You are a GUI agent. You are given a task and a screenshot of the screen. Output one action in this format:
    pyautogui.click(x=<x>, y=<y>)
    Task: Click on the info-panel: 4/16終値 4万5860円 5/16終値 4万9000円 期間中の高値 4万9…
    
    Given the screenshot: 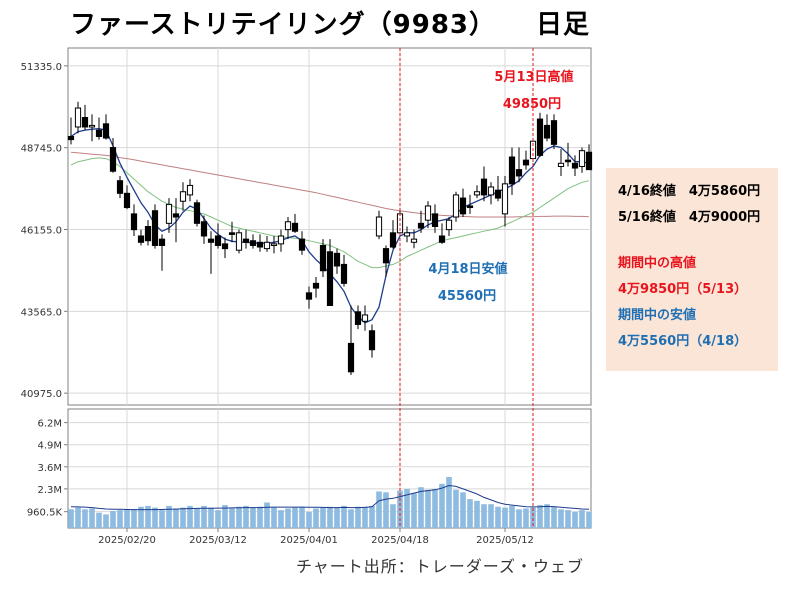 What is the action you would take?
    pyautogui.click(x=692, y=269)
    